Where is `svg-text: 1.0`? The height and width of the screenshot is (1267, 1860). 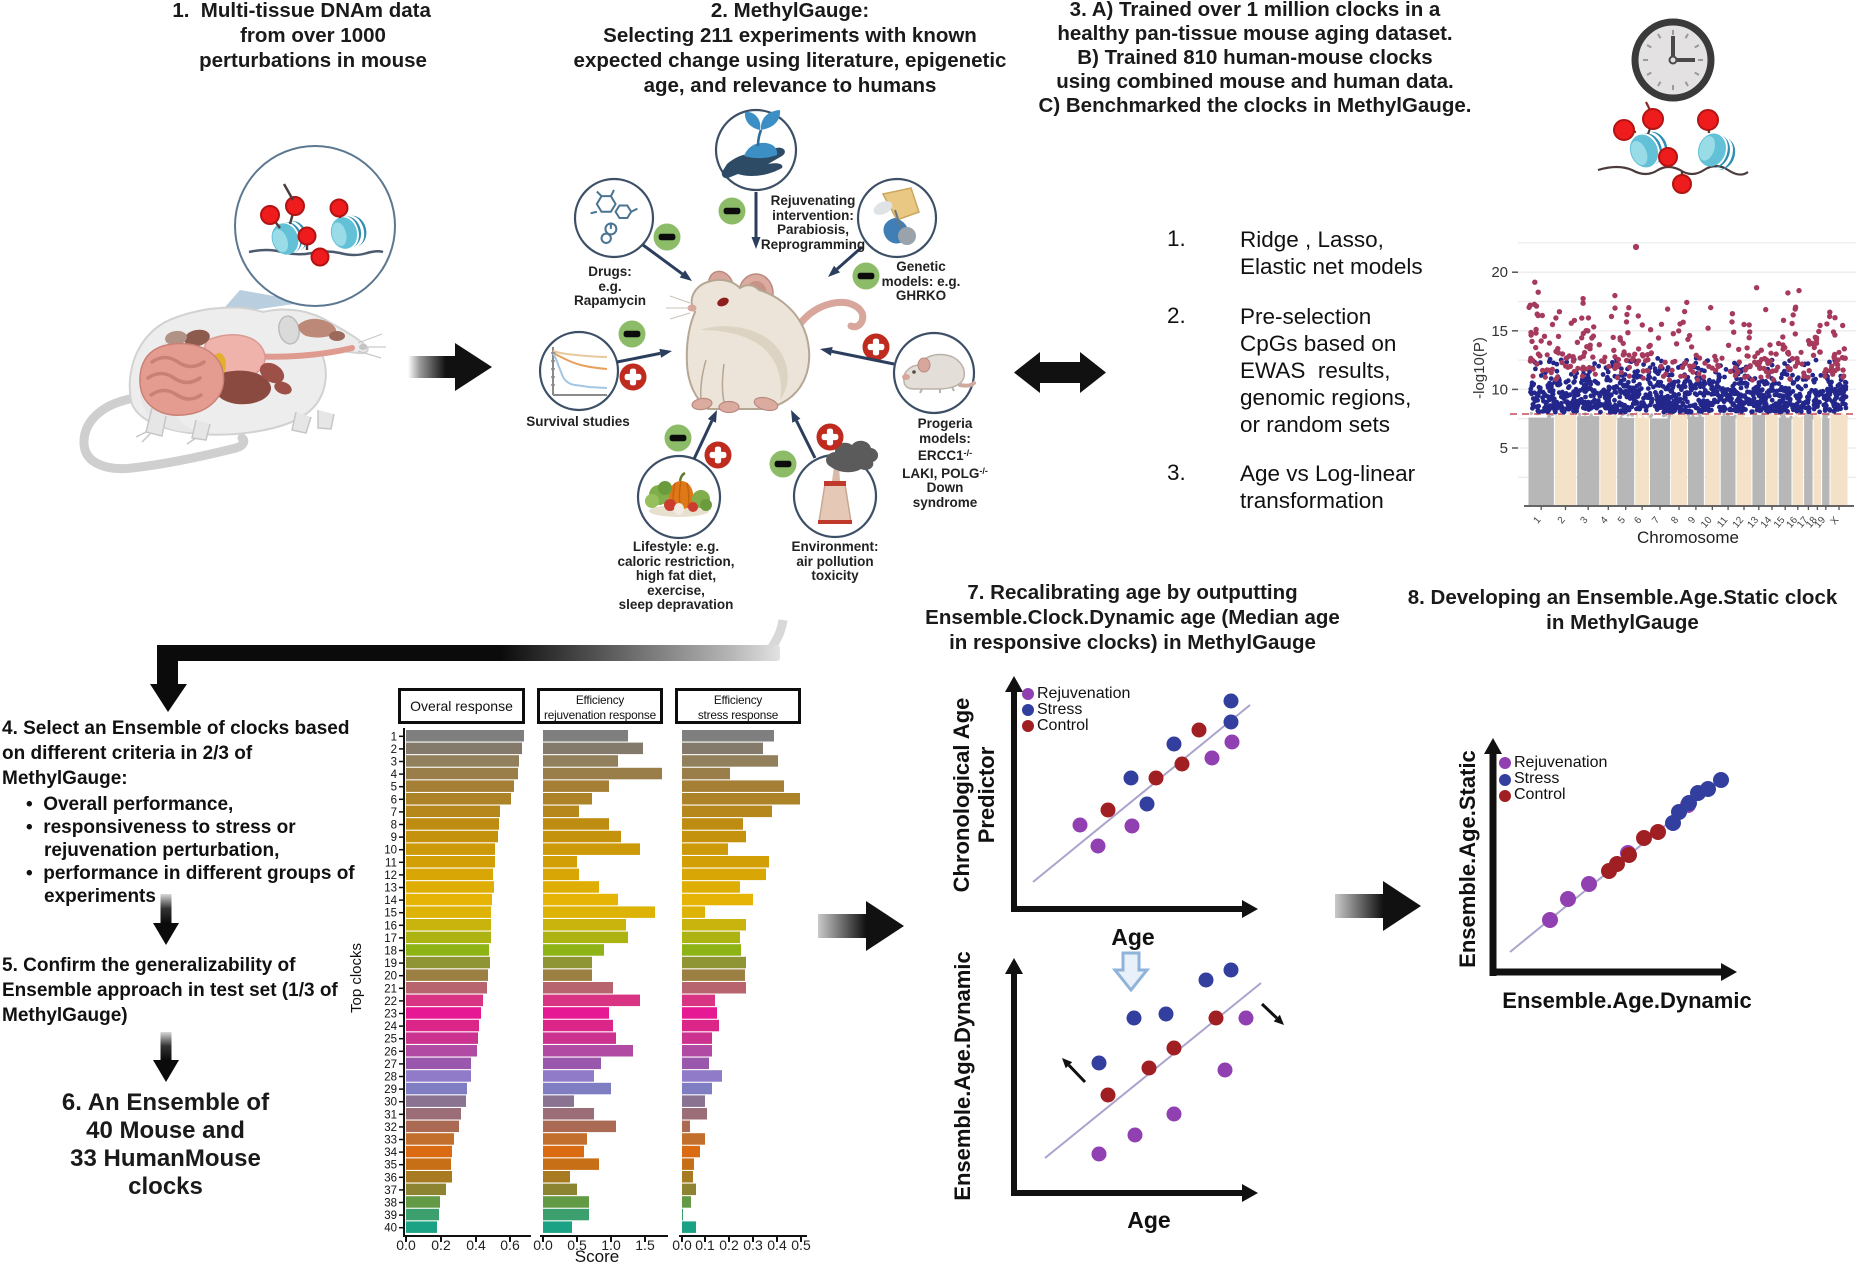 svg-text: 1.0 is located at coordinates (611, 1245).